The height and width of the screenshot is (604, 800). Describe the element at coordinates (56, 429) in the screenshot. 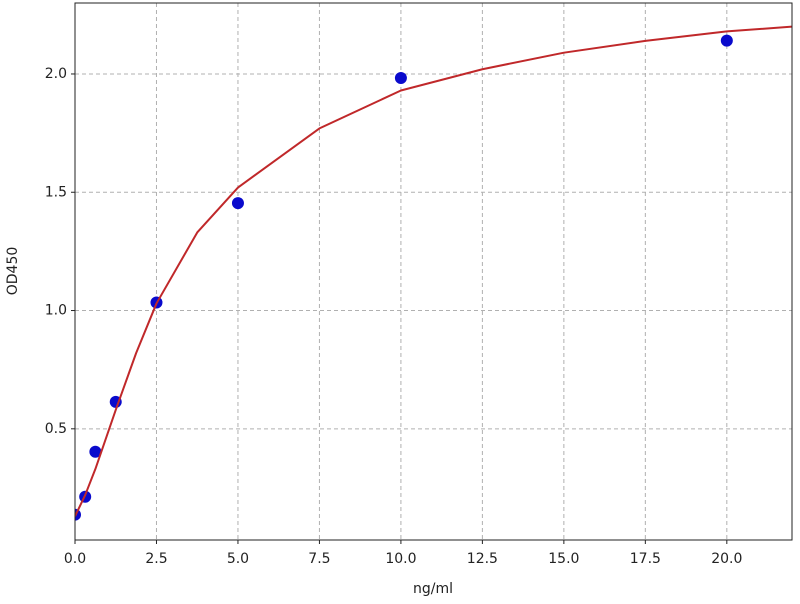

I see `y-tick-label: 0.5` at that location.